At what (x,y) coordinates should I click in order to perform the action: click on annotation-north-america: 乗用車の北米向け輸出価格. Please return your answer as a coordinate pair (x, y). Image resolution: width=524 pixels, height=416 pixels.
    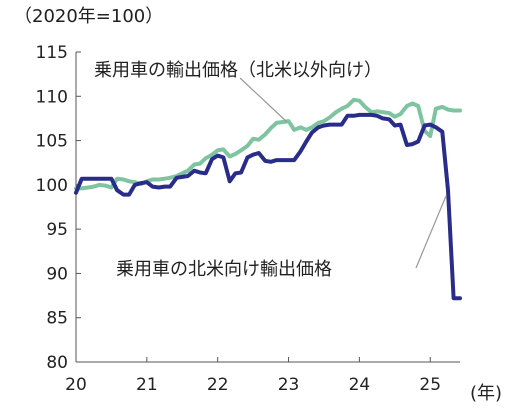
    Looking at the image, I should click on (224, 269).